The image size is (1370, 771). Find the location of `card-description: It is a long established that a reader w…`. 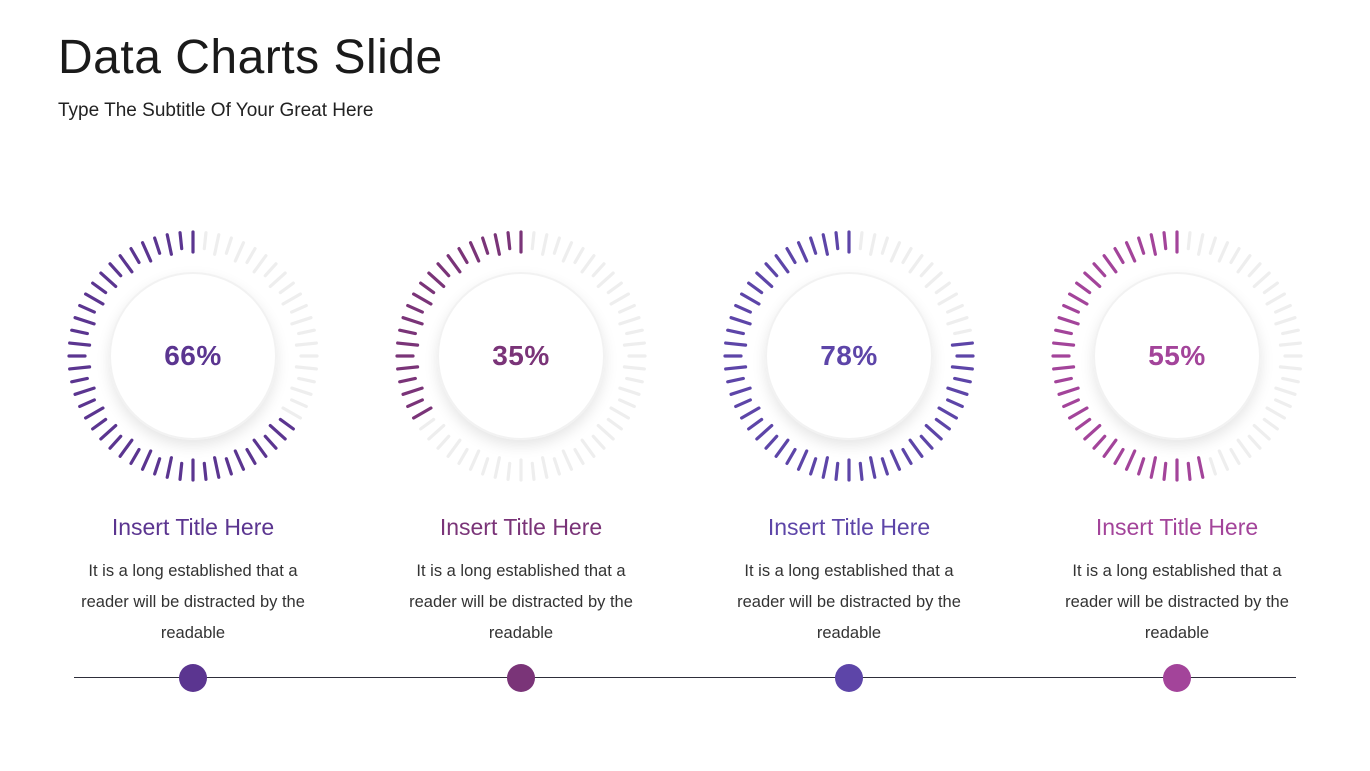

card-description: It is a long established that a reader w… is located at coordinates (521, 602).